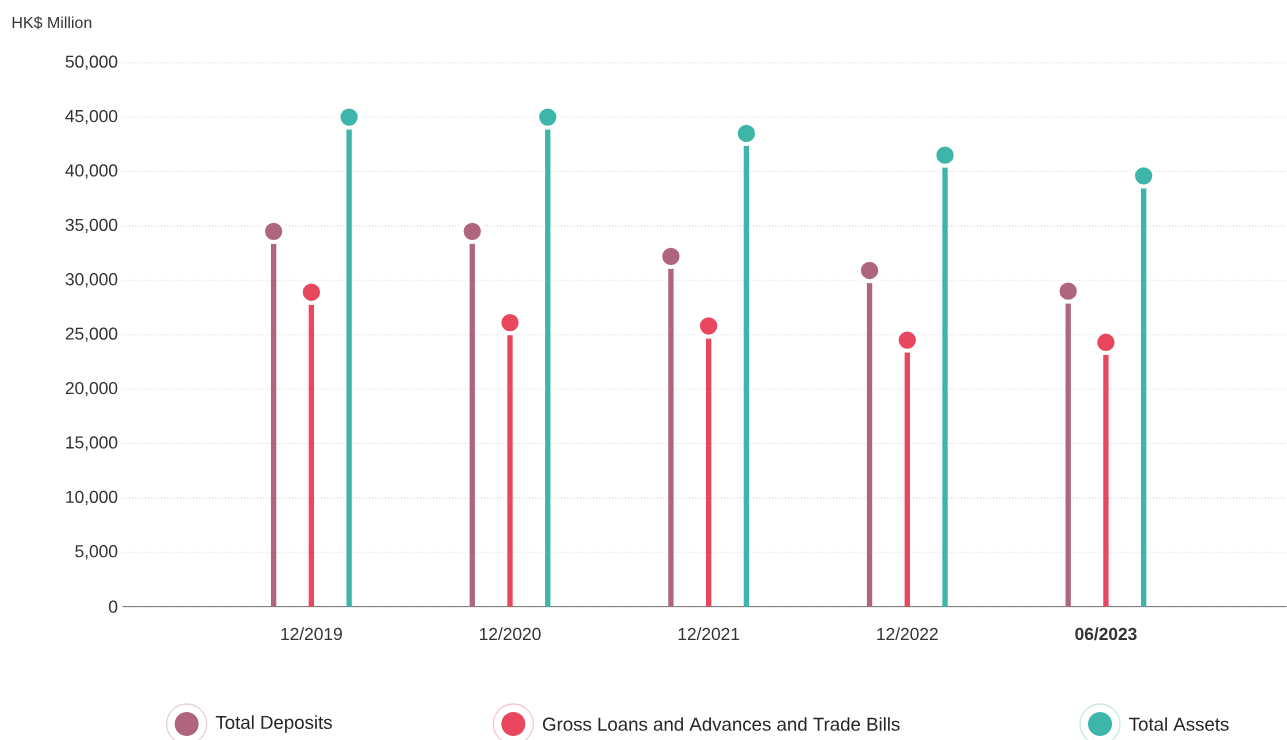 This screenshot has width=1287, height=740. Describe the element at coordinates (91, 226) in the screenshot. I see `y-tick-label: 35,000` at that location.